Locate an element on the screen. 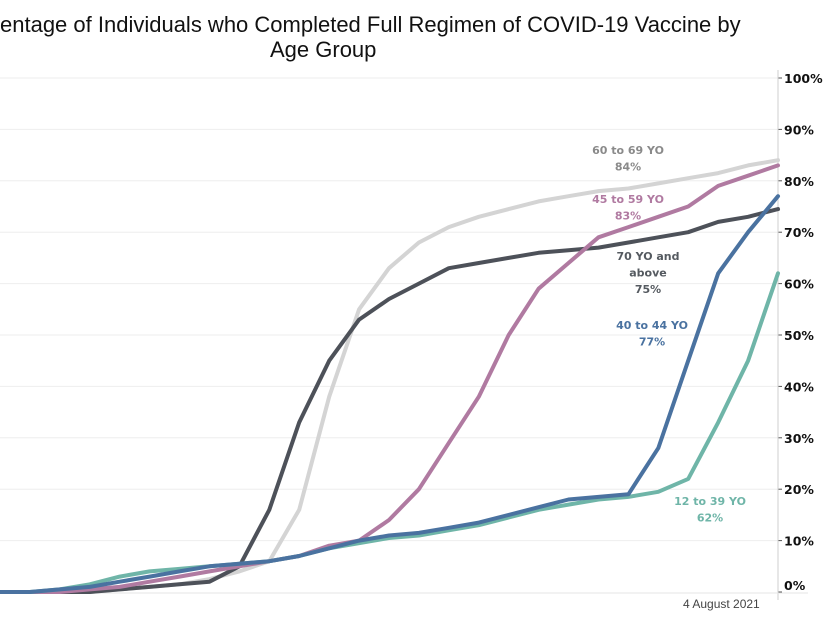  series-end-value: 62% is located at coordinates (710, 518).